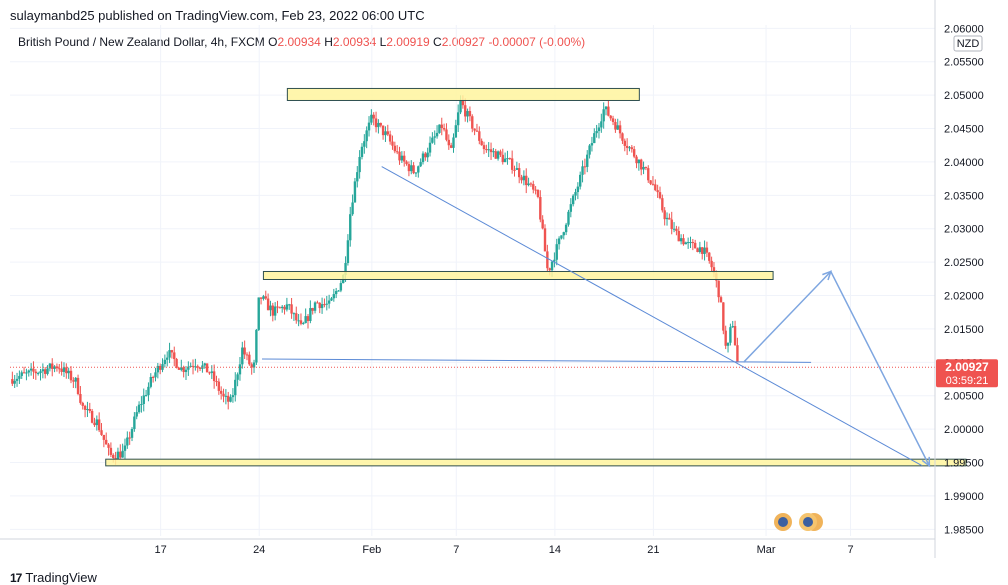 The height and width of the screenshot is (585, 1008). What do you see at coordinates (964, 130) in the screenshot?
I see `y-tick-label: 2.04500` at bounding box center [964, 130].